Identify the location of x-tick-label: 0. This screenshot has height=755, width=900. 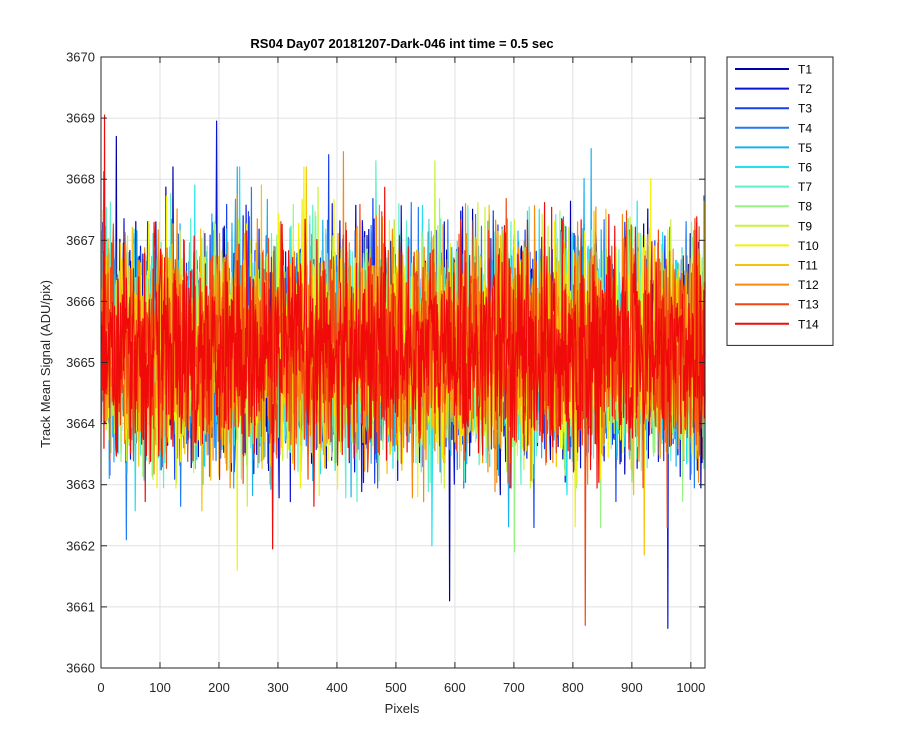
(100, 687).